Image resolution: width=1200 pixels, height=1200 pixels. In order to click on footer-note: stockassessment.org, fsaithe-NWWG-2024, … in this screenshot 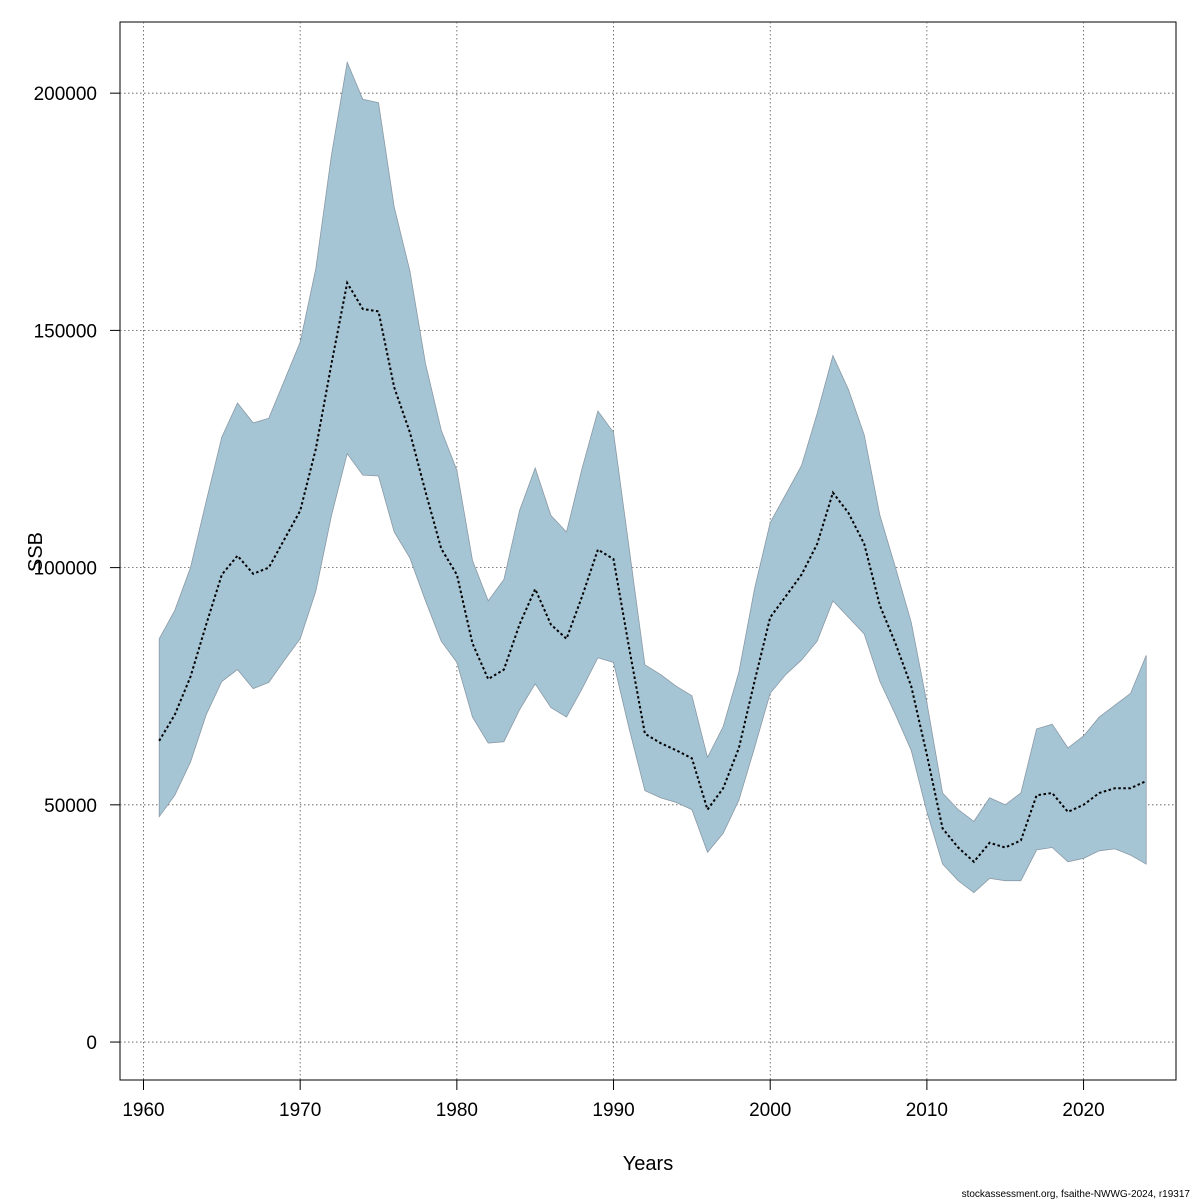, I will do `click(1076, 1194)`.